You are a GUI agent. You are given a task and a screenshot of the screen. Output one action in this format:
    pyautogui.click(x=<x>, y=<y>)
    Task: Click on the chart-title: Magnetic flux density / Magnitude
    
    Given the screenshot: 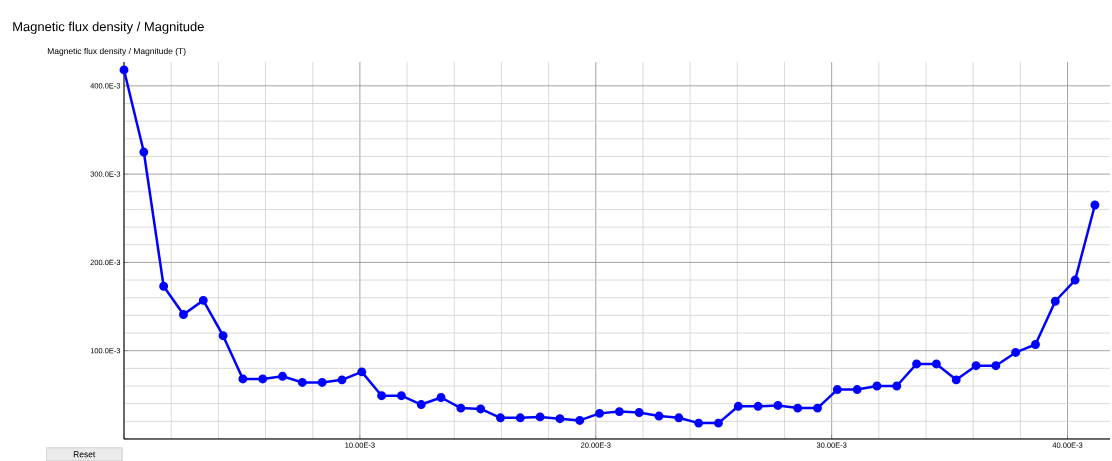 What is the action you would take?
    pyautogui.click(x=108, y=27)
    